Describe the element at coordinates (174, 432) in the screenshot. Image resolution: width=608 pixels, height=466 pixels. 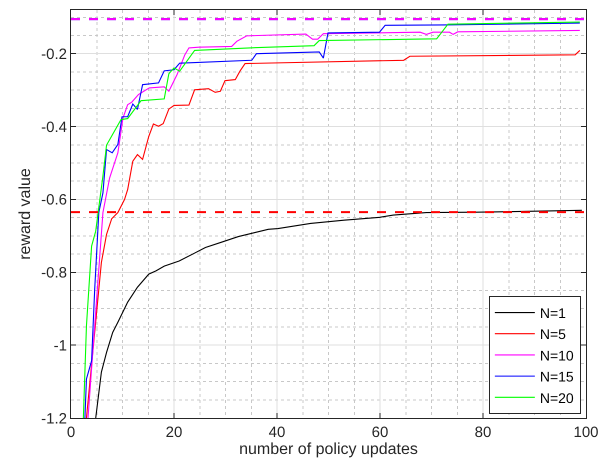
I see `x-tick-label: 20` at that location.